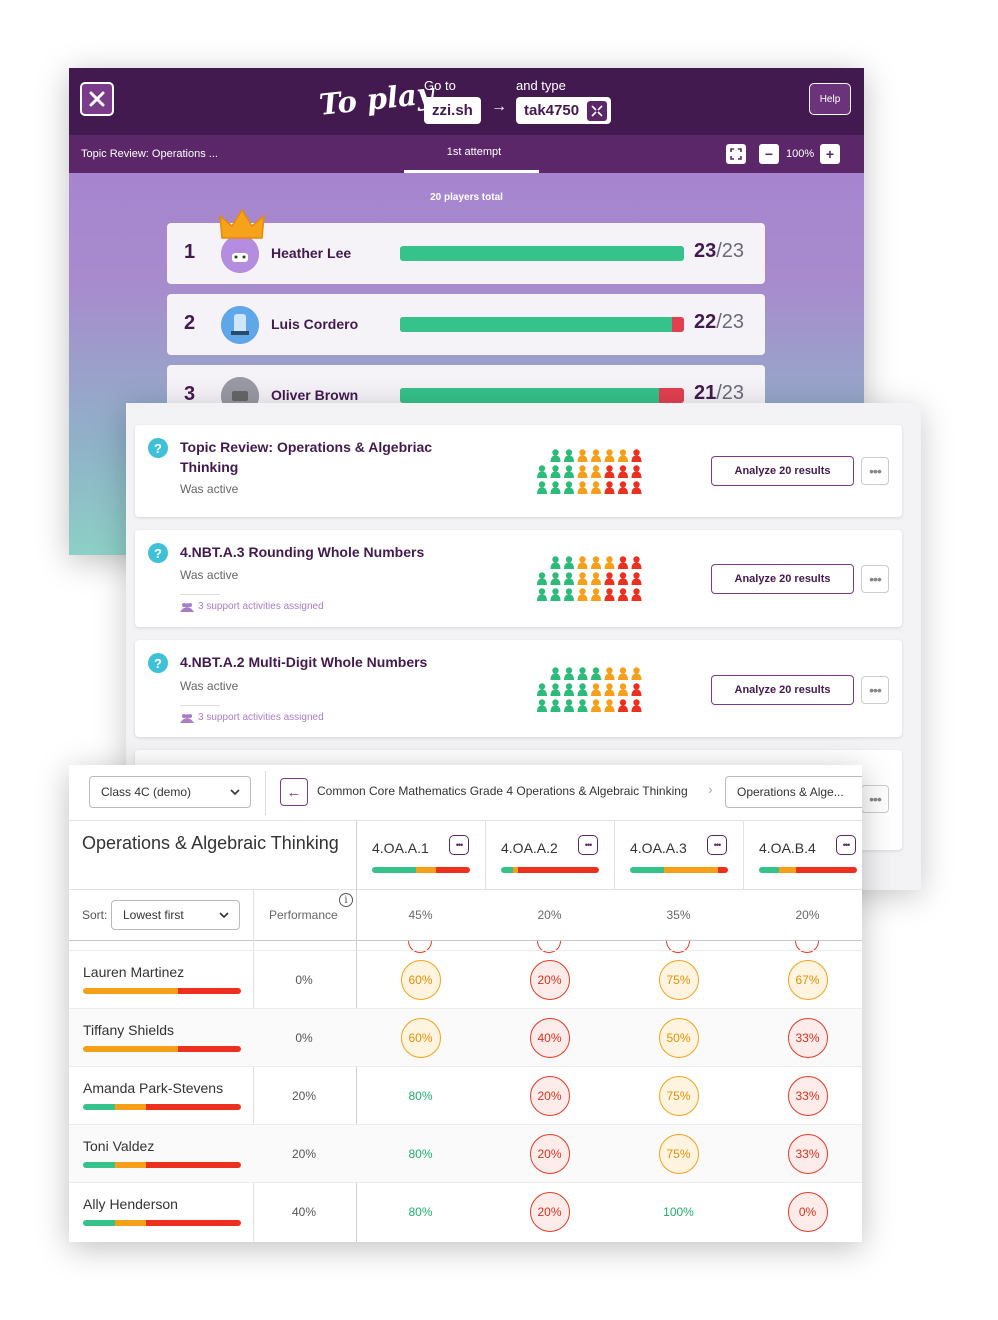  I want to click on arrow-right-icon: →, so click(499, 106).